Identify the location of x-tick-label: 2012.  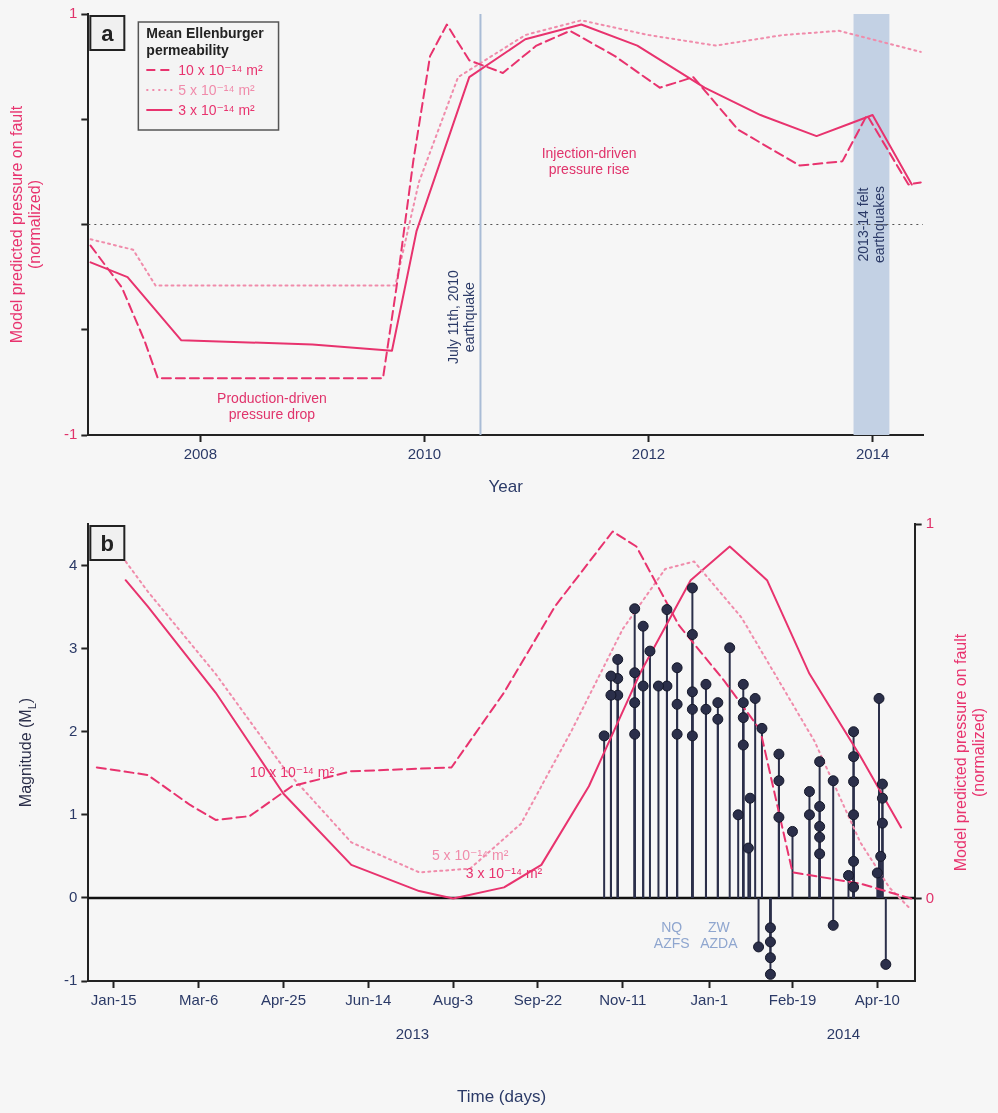
(648, 454).